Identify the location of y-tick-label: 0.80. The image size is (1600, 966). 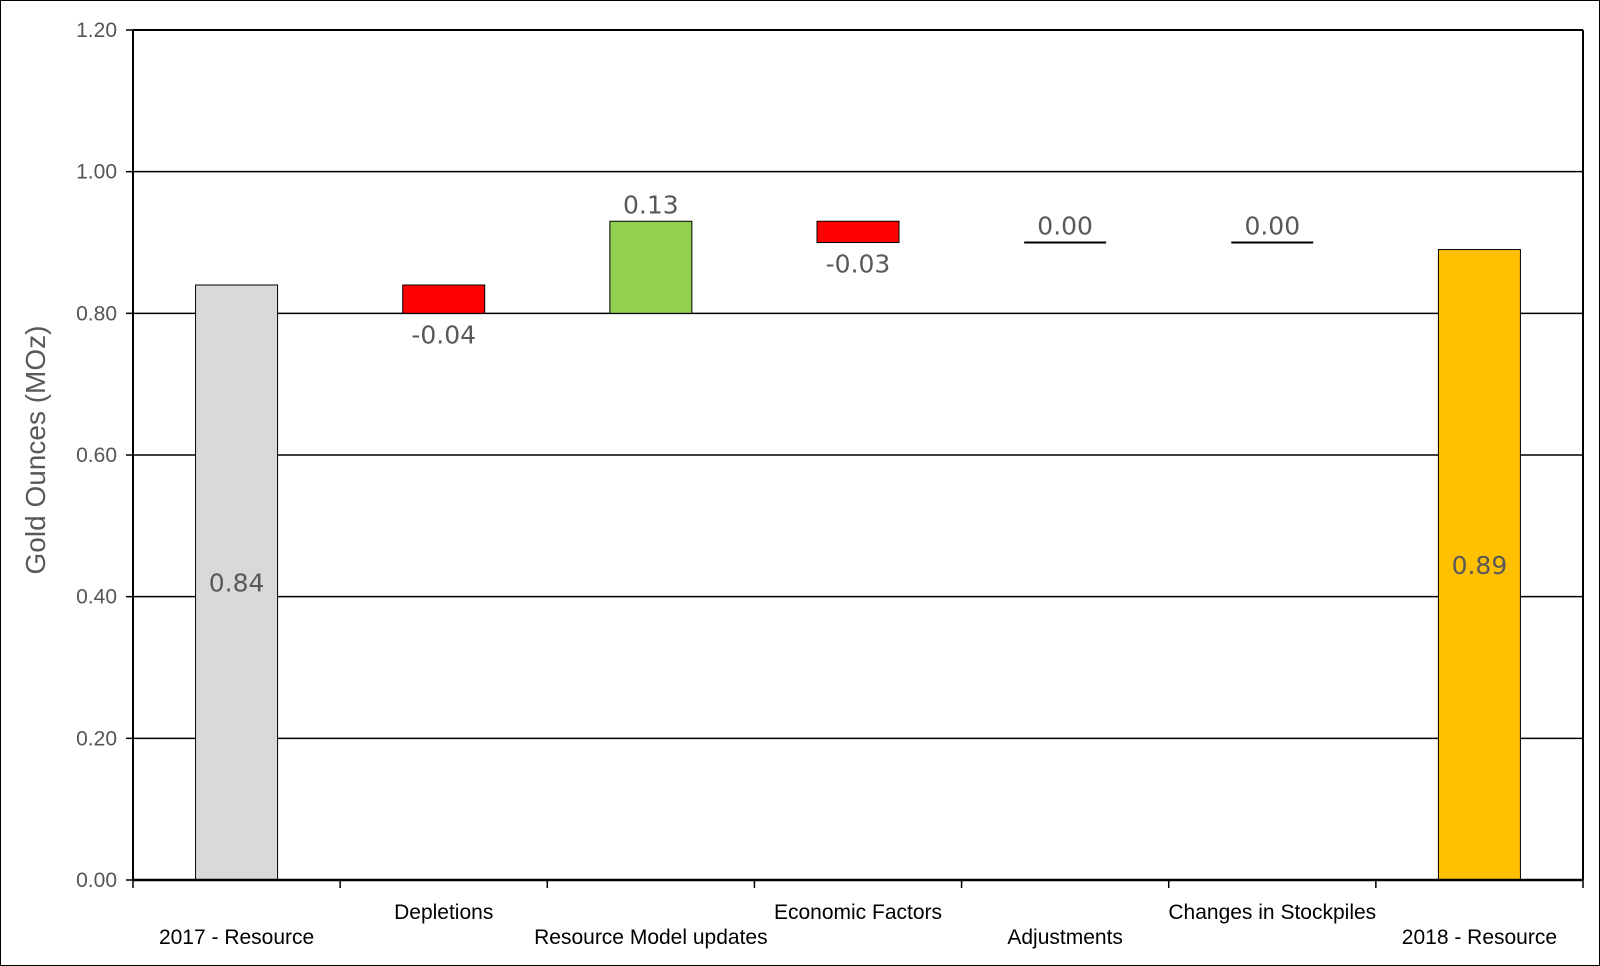
(96, 313).